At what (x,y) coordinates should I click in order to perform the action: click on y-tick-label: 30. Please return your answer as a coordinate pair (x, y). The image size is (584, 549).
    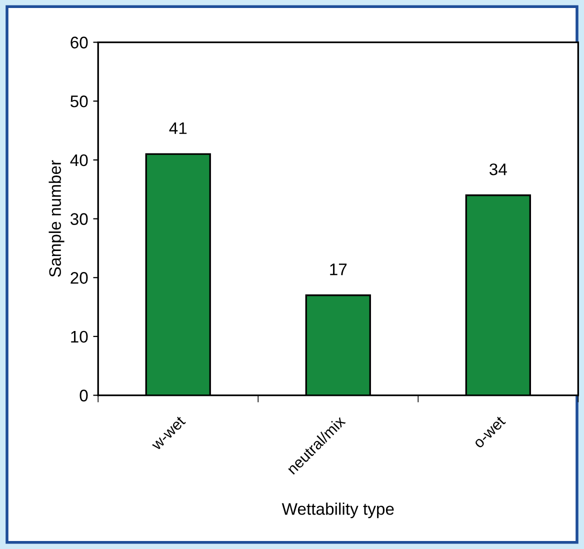
    Looking at the image, I should click on (79, 219).